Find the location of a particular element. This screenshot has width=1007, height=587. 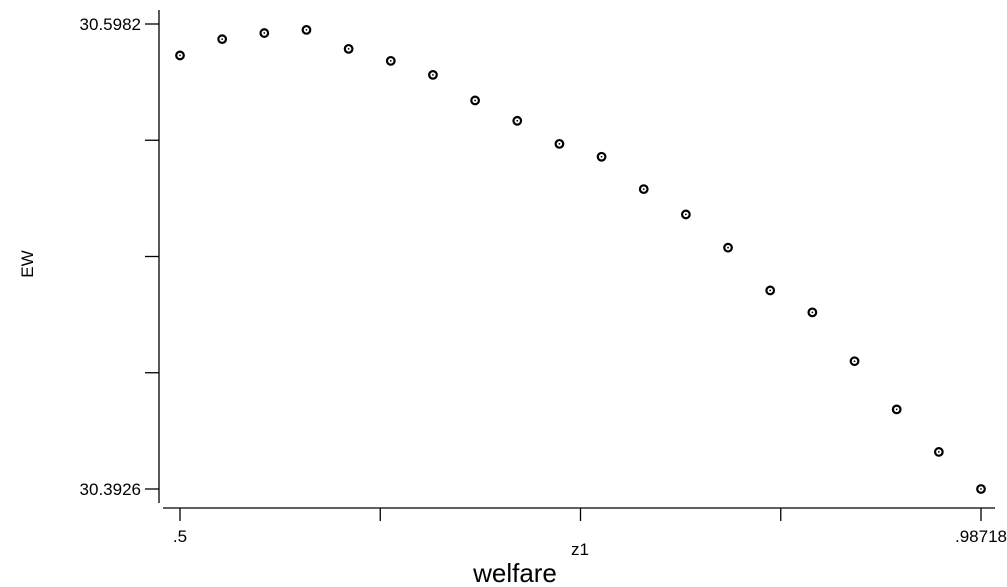

x-tick-label: .98718 is located at coordinates (981, 536).